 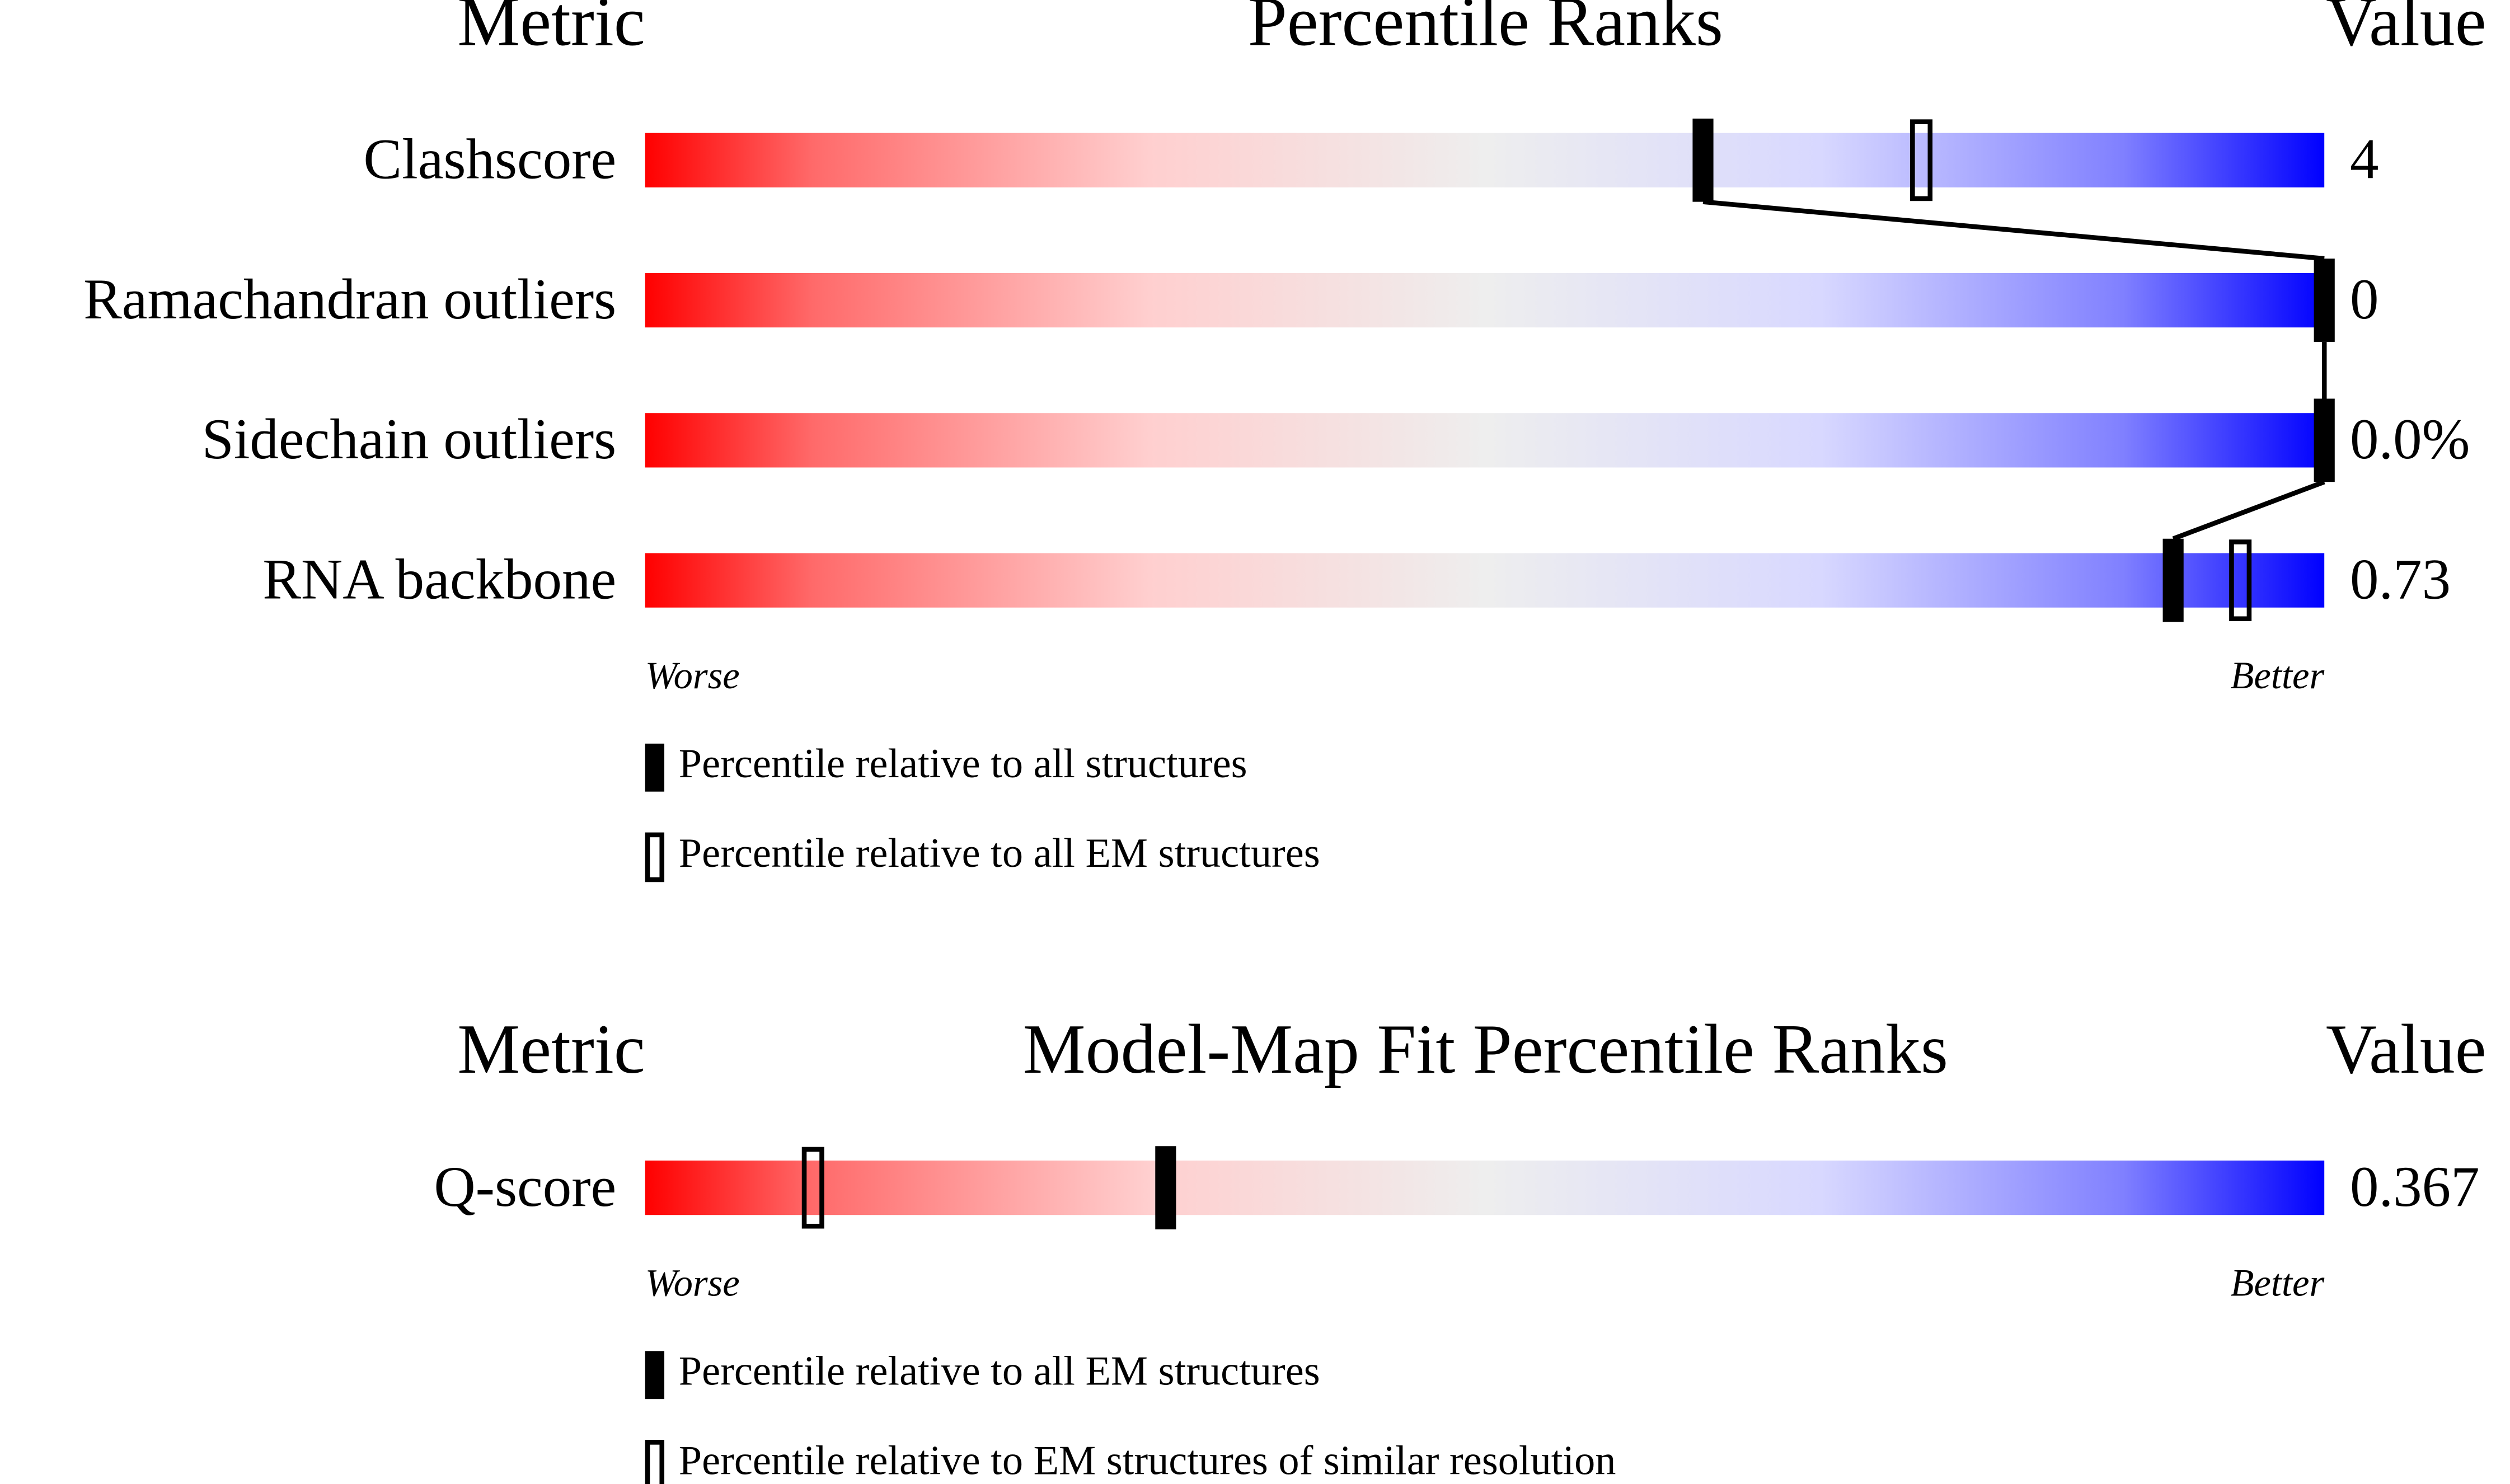 I want to click on legend-filled-text: Percentile relative to all structures, so click(x=963, y=764).